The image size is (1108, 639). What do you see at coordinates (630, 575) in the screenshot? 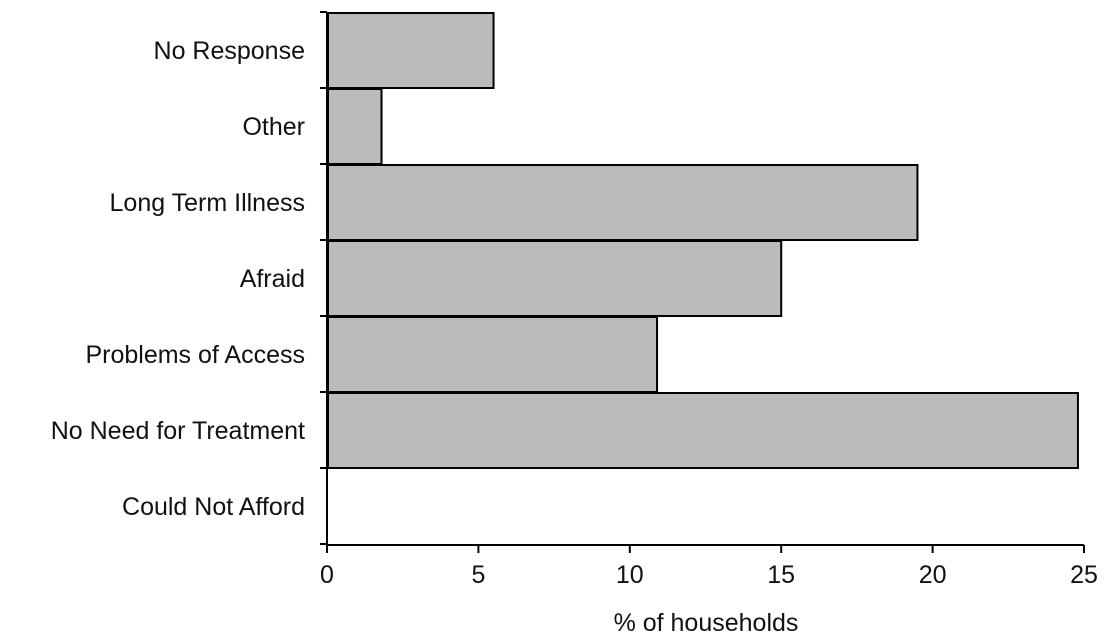
I see `x-tick-label: 10` at bounding box center [630, 575].